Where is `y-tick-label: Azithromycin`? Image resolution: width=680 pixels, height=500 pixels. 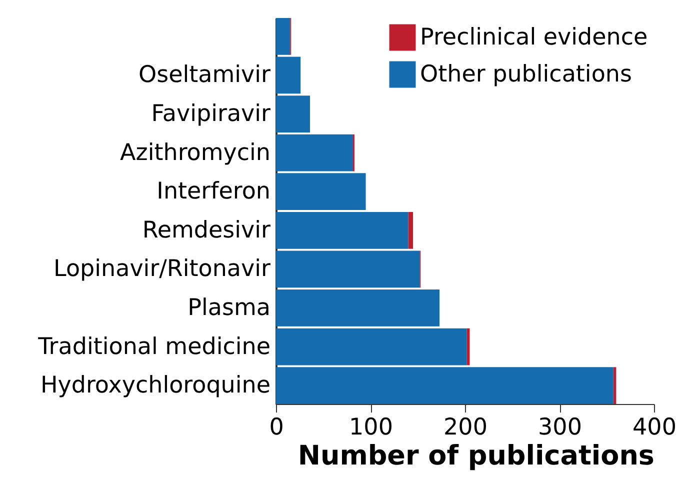
y-tick-label: Azithromycin is located at coordinates (195, 153).